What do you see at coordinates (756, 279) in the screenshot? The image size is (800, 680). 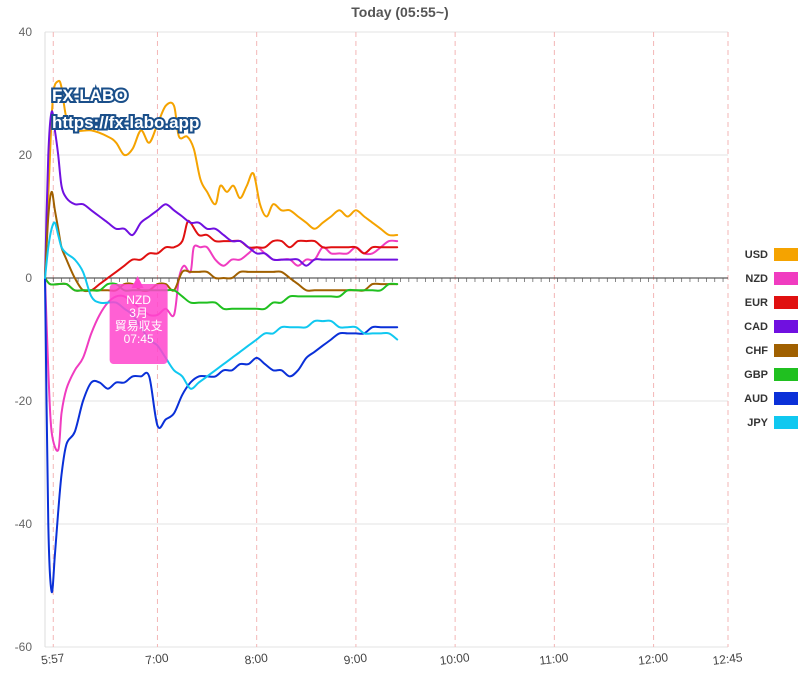 I see `legend-label: NZD` at bounding box center [756, 279].